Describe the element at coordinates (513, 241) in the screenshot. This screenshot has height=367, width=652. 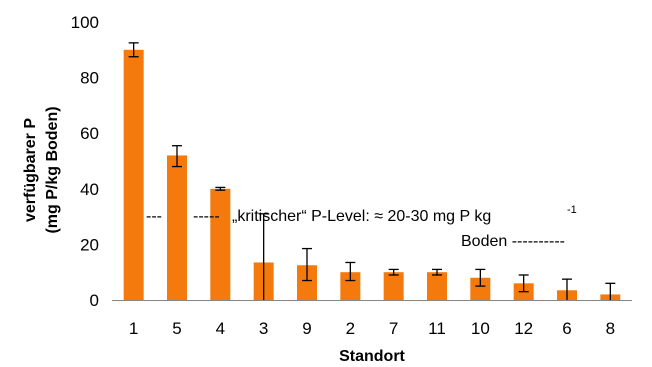
I see `annotation-line2: Boden ----------` at that location.